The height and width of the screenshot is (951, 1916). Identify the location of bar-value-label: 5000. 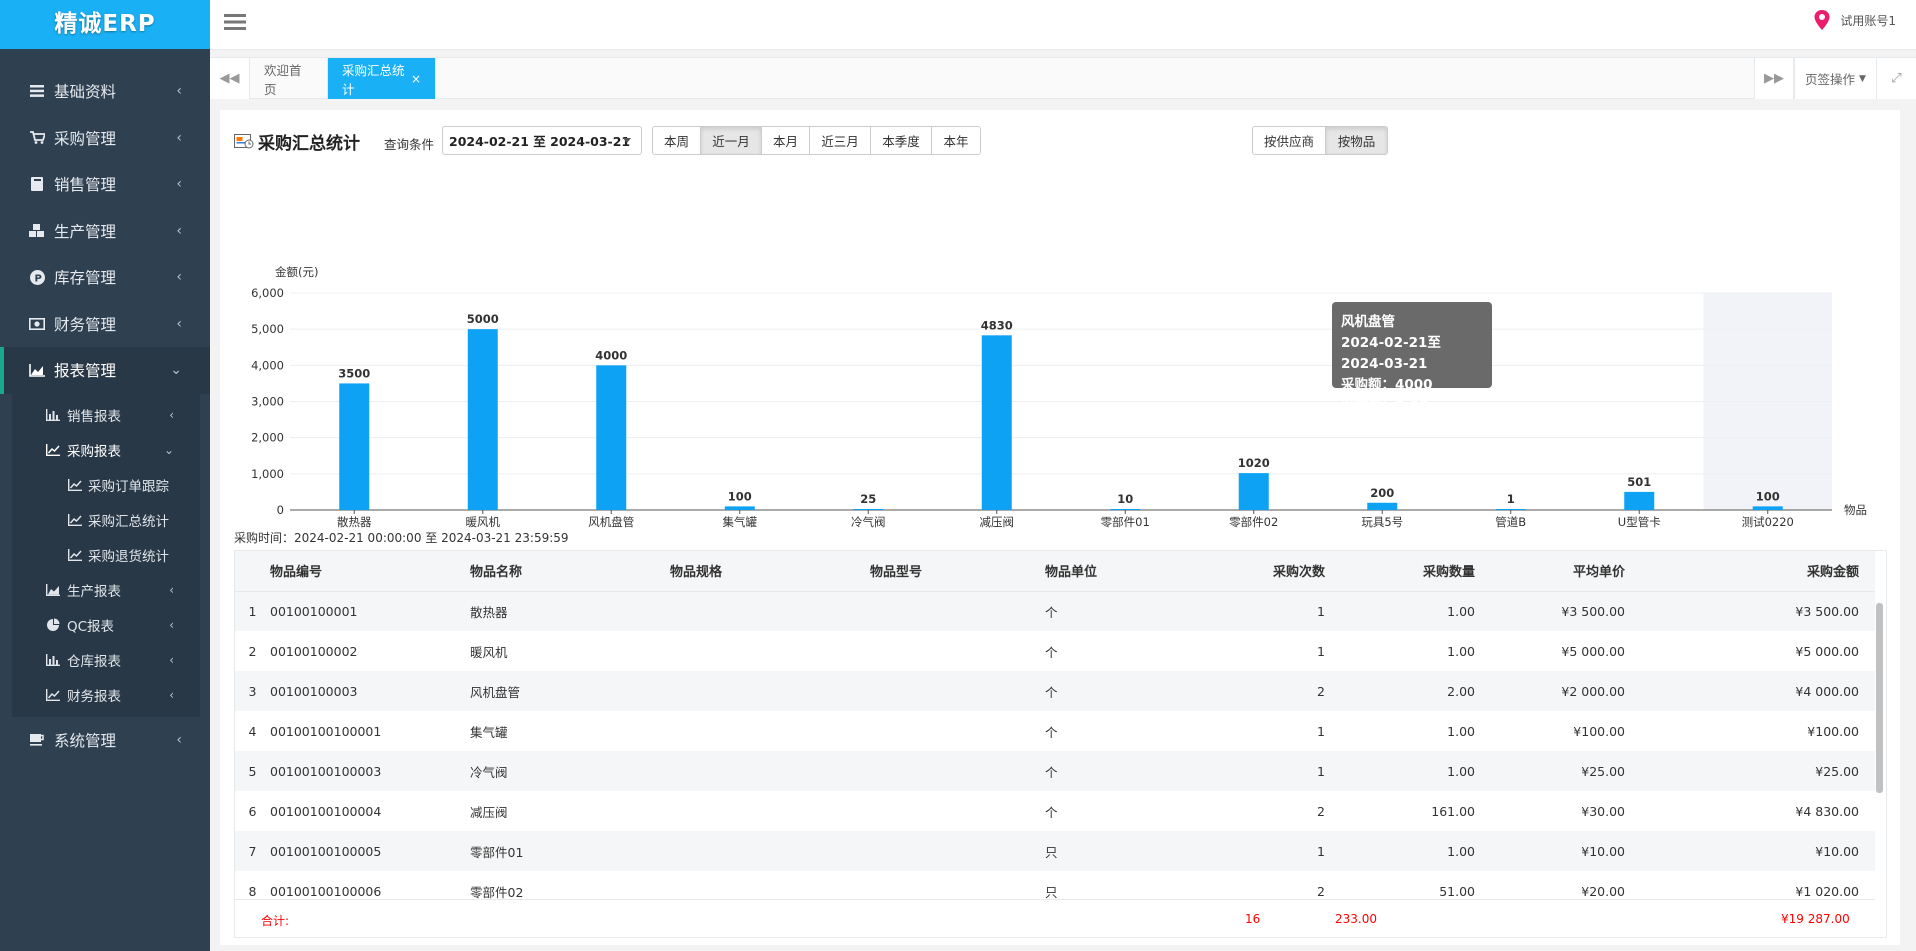
(483, 319).